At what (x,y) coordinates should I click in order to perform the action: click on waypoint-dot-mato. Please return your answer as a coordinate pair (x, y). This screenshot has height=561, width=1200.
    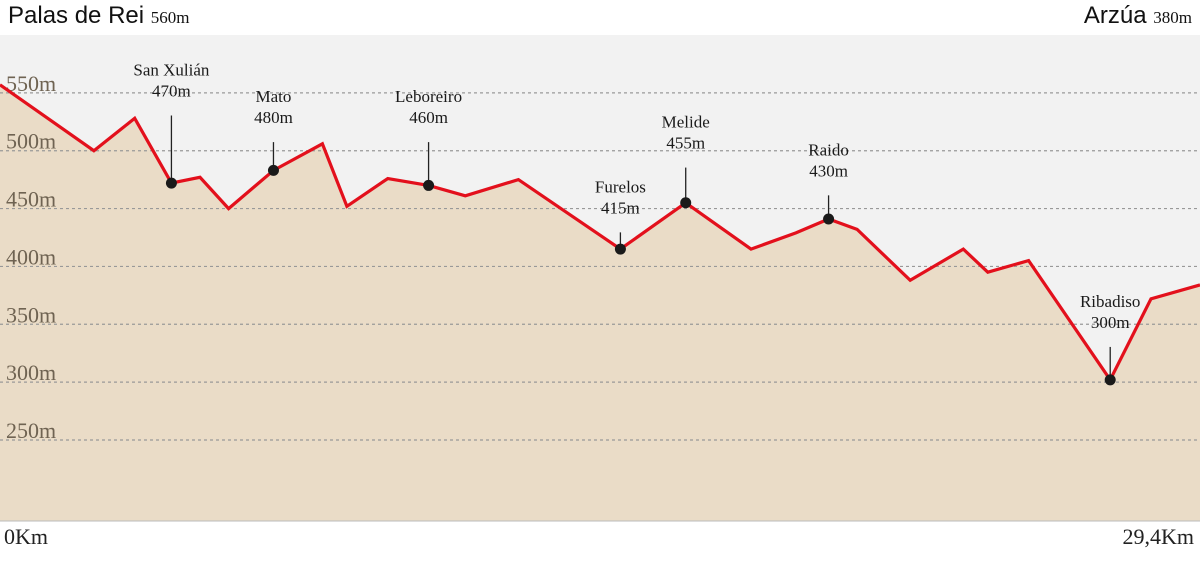
    Looking at the image, I should click on (273, 170).